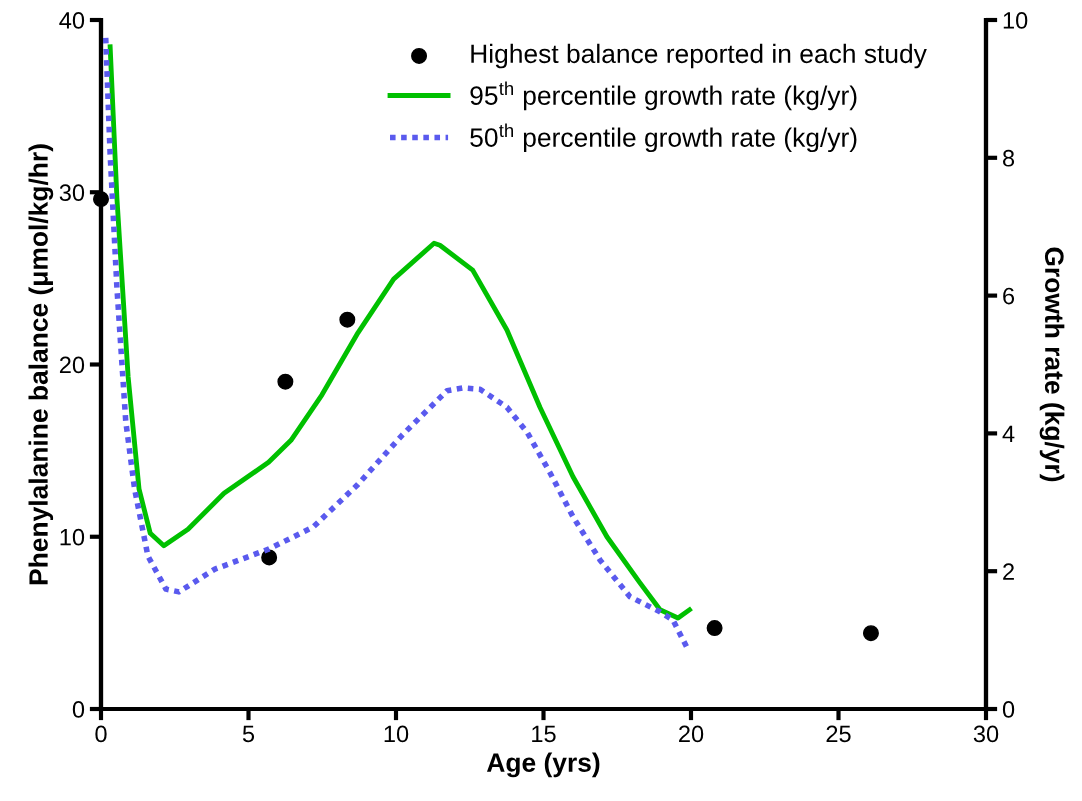  Describe the element at coordinates (396, 734) in the screenshot. I see `x-tick-label: 10` at that location.